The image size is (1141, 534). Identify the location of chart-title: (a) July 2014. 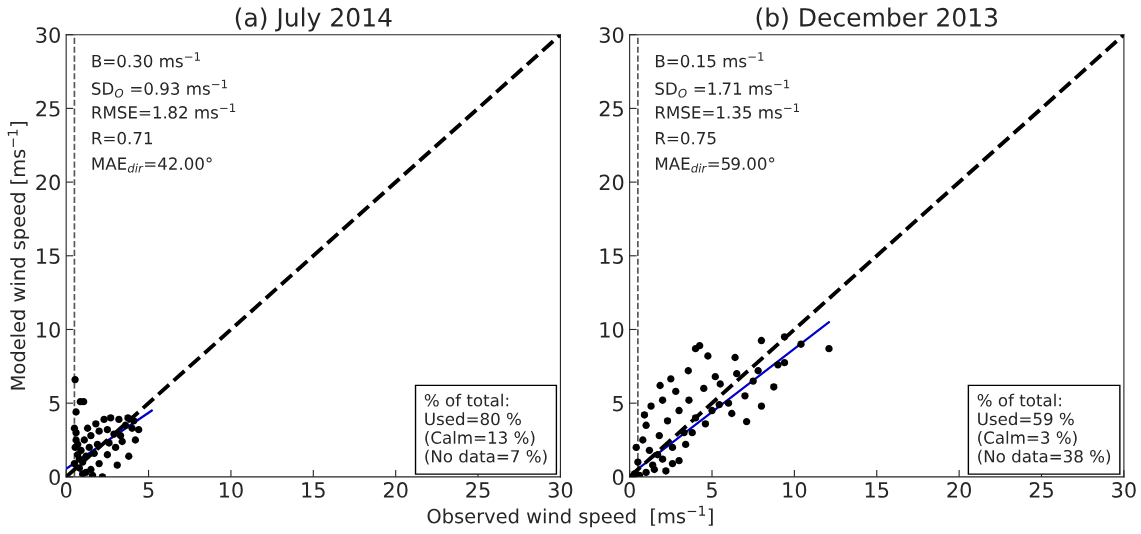
(313, 19).